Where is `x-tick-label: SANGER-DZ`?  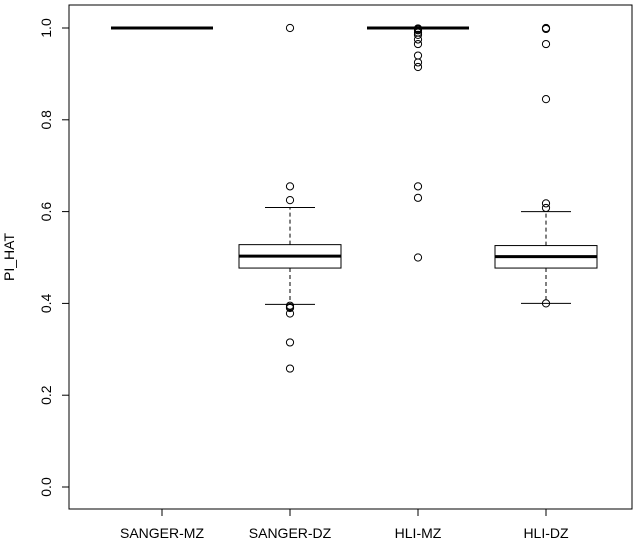
x-tick-label: SANGER-DZ is located at coordinates (290, 533).